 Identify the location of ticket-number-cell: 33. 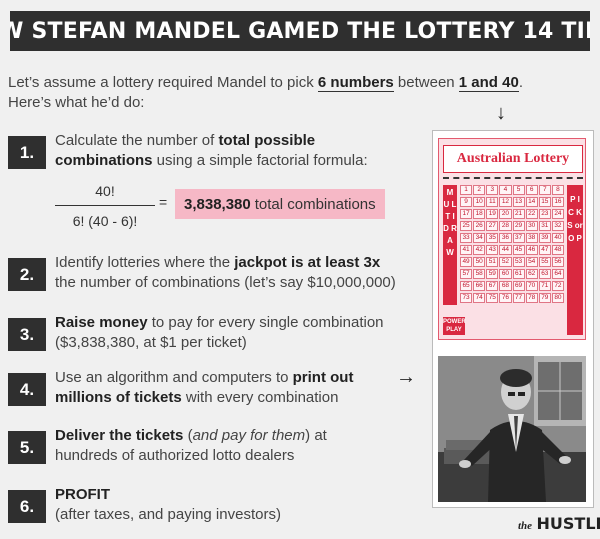
(466, 238).